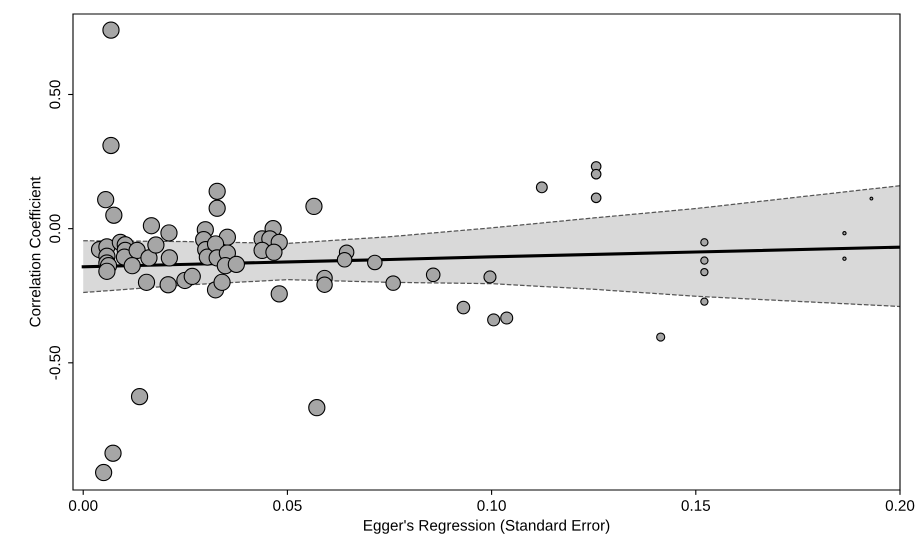  What do you see at coordinates (54, 94) in the screenshot?
I see `y-tick-label: 0.50` at bounding box center [54, 94].